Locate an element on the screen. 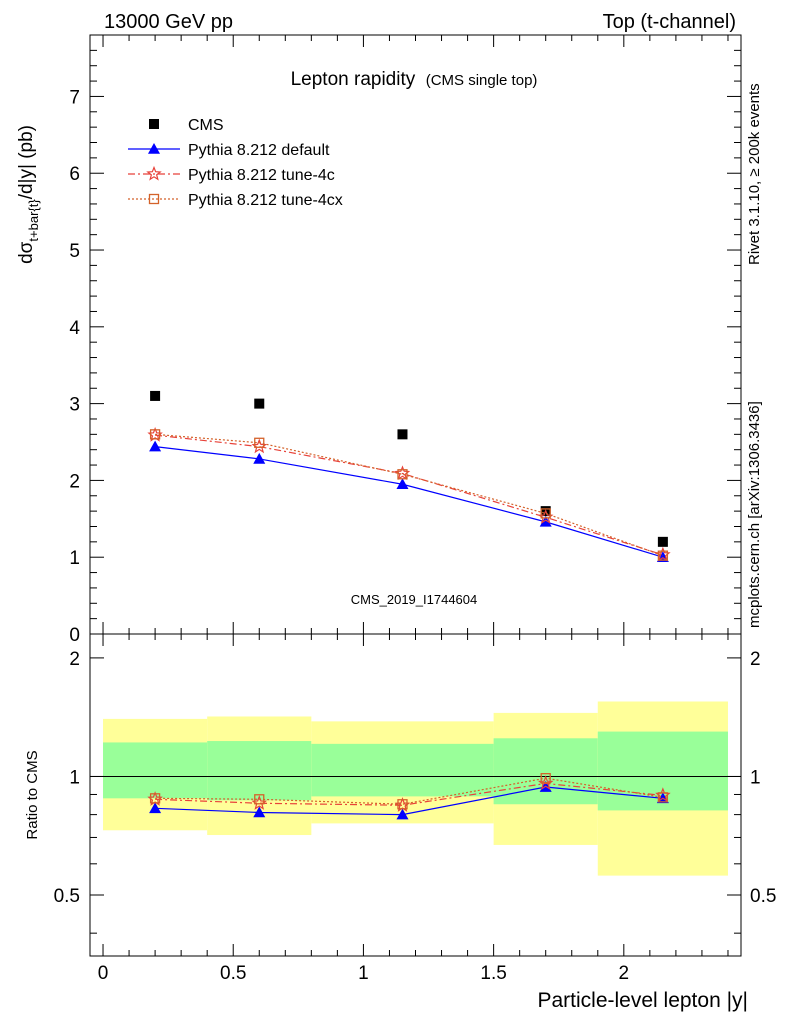  x-tick-label: 1 is located at coordinates (363, 973).